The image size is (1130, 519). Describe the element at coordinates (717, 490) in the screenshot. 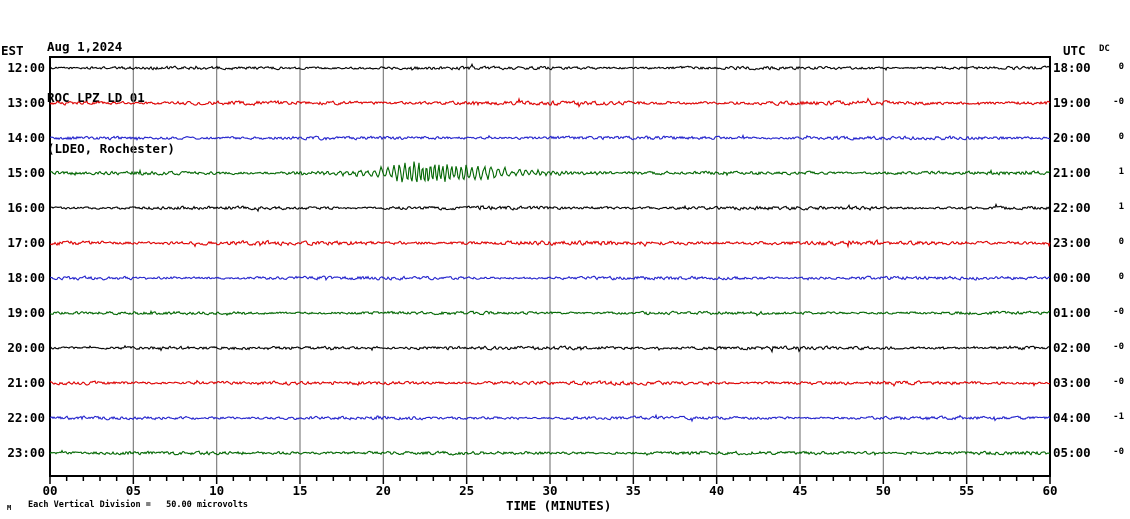

I see `x-tick-label-40: 40` at that location.